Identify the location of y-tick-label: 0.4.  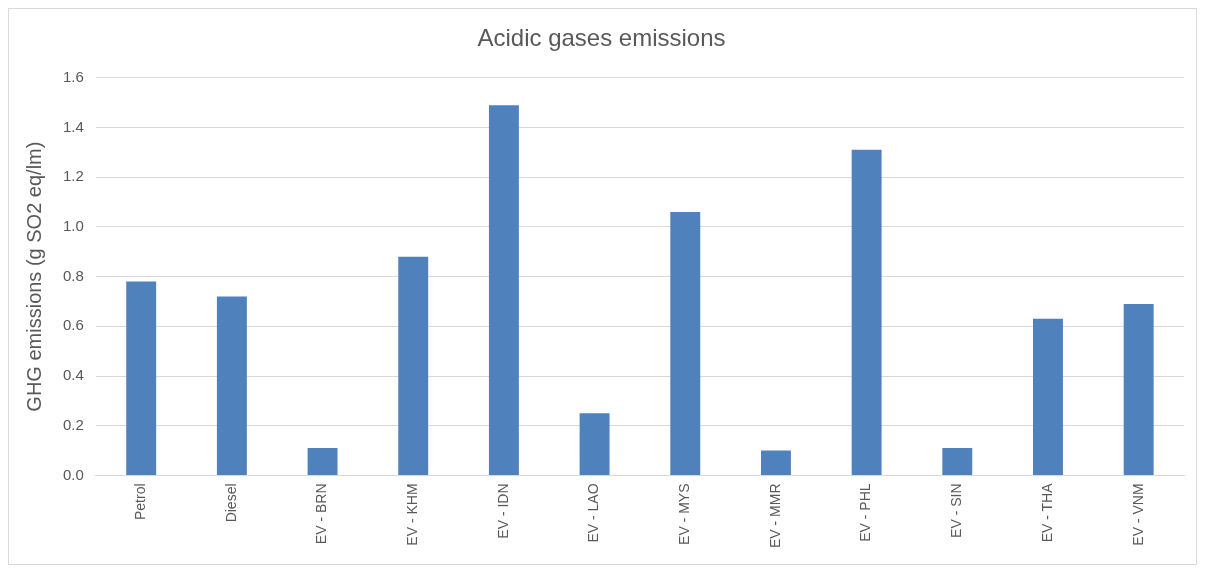
(73, 375).